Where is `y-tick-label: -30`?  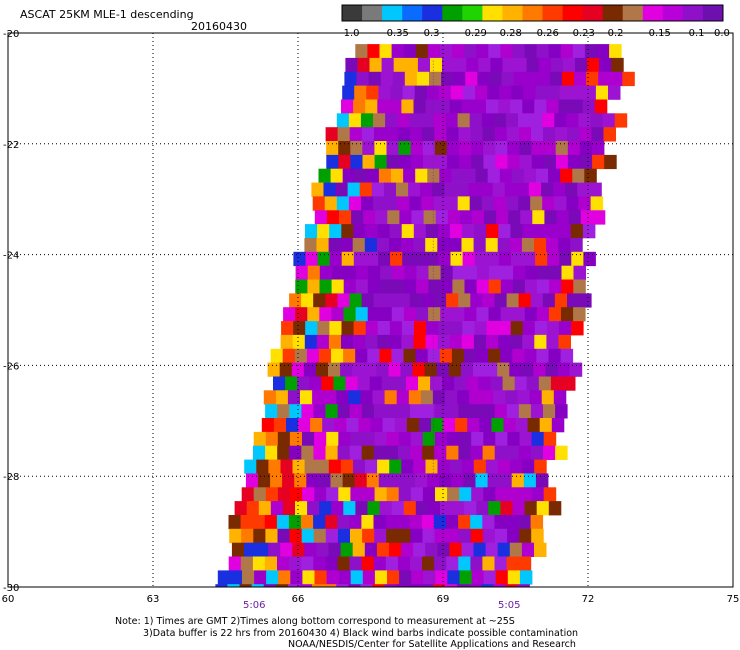 y-tick-label: -30 is located at coordinates (11, 588).